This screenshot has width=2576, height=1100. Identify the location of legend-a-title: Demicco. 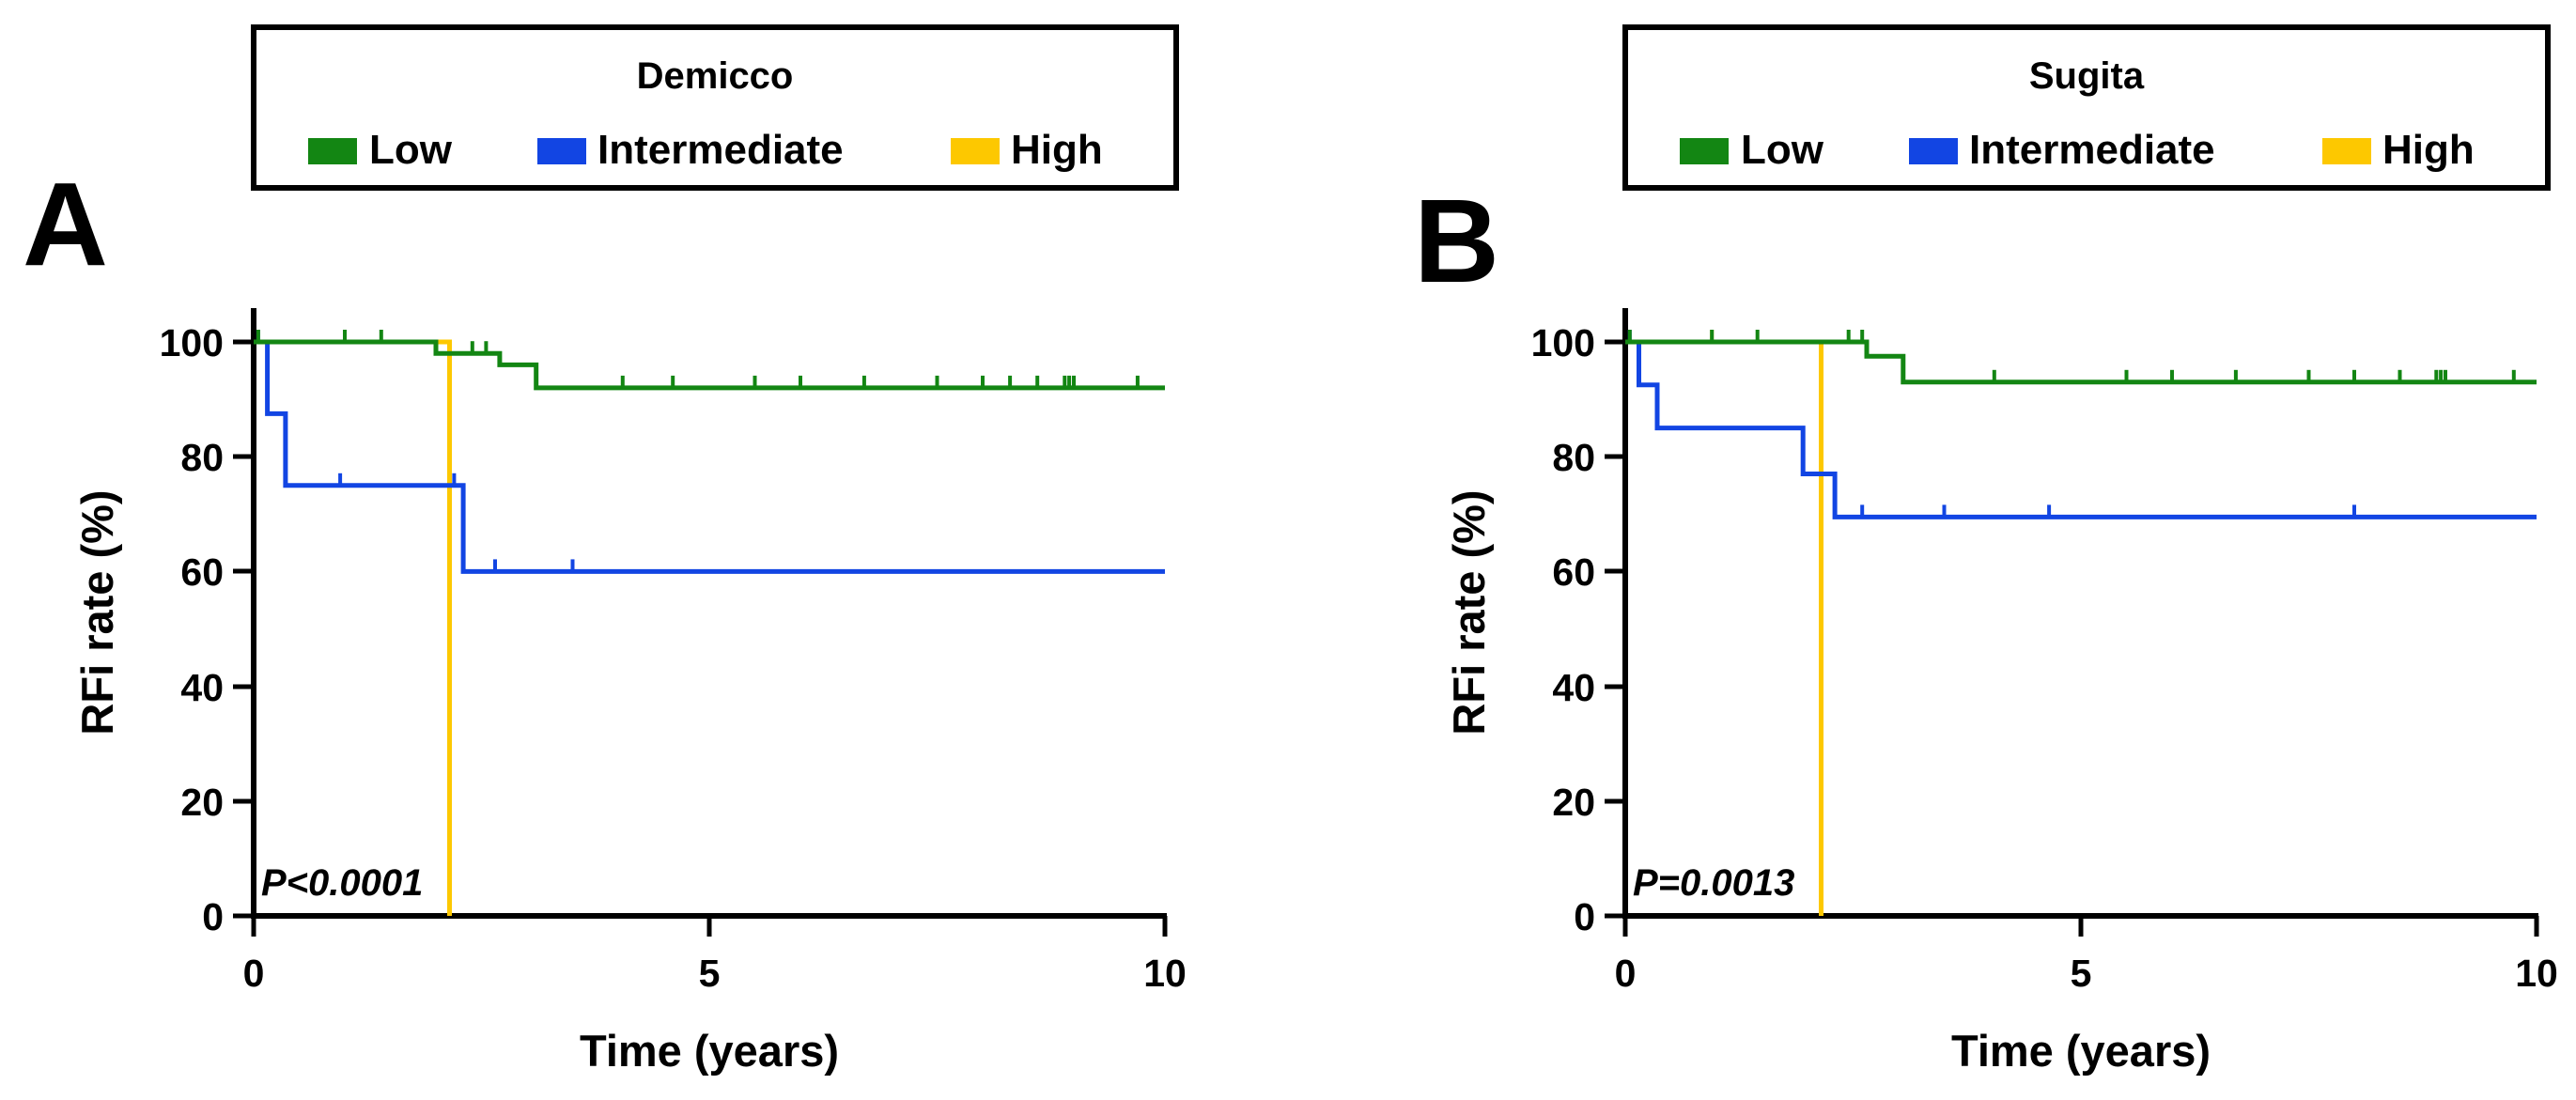
(716, 76).